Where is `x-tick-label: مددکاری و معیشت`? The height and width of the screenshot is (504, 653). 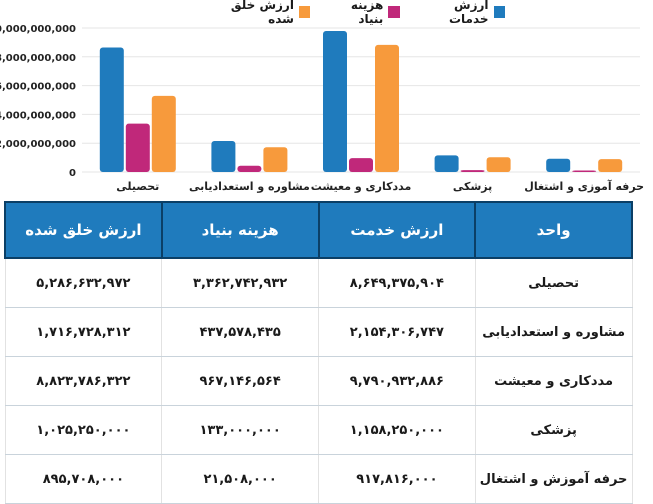 x-tick-label: مددکاری و معیشت is located at coordinates (361, 186).